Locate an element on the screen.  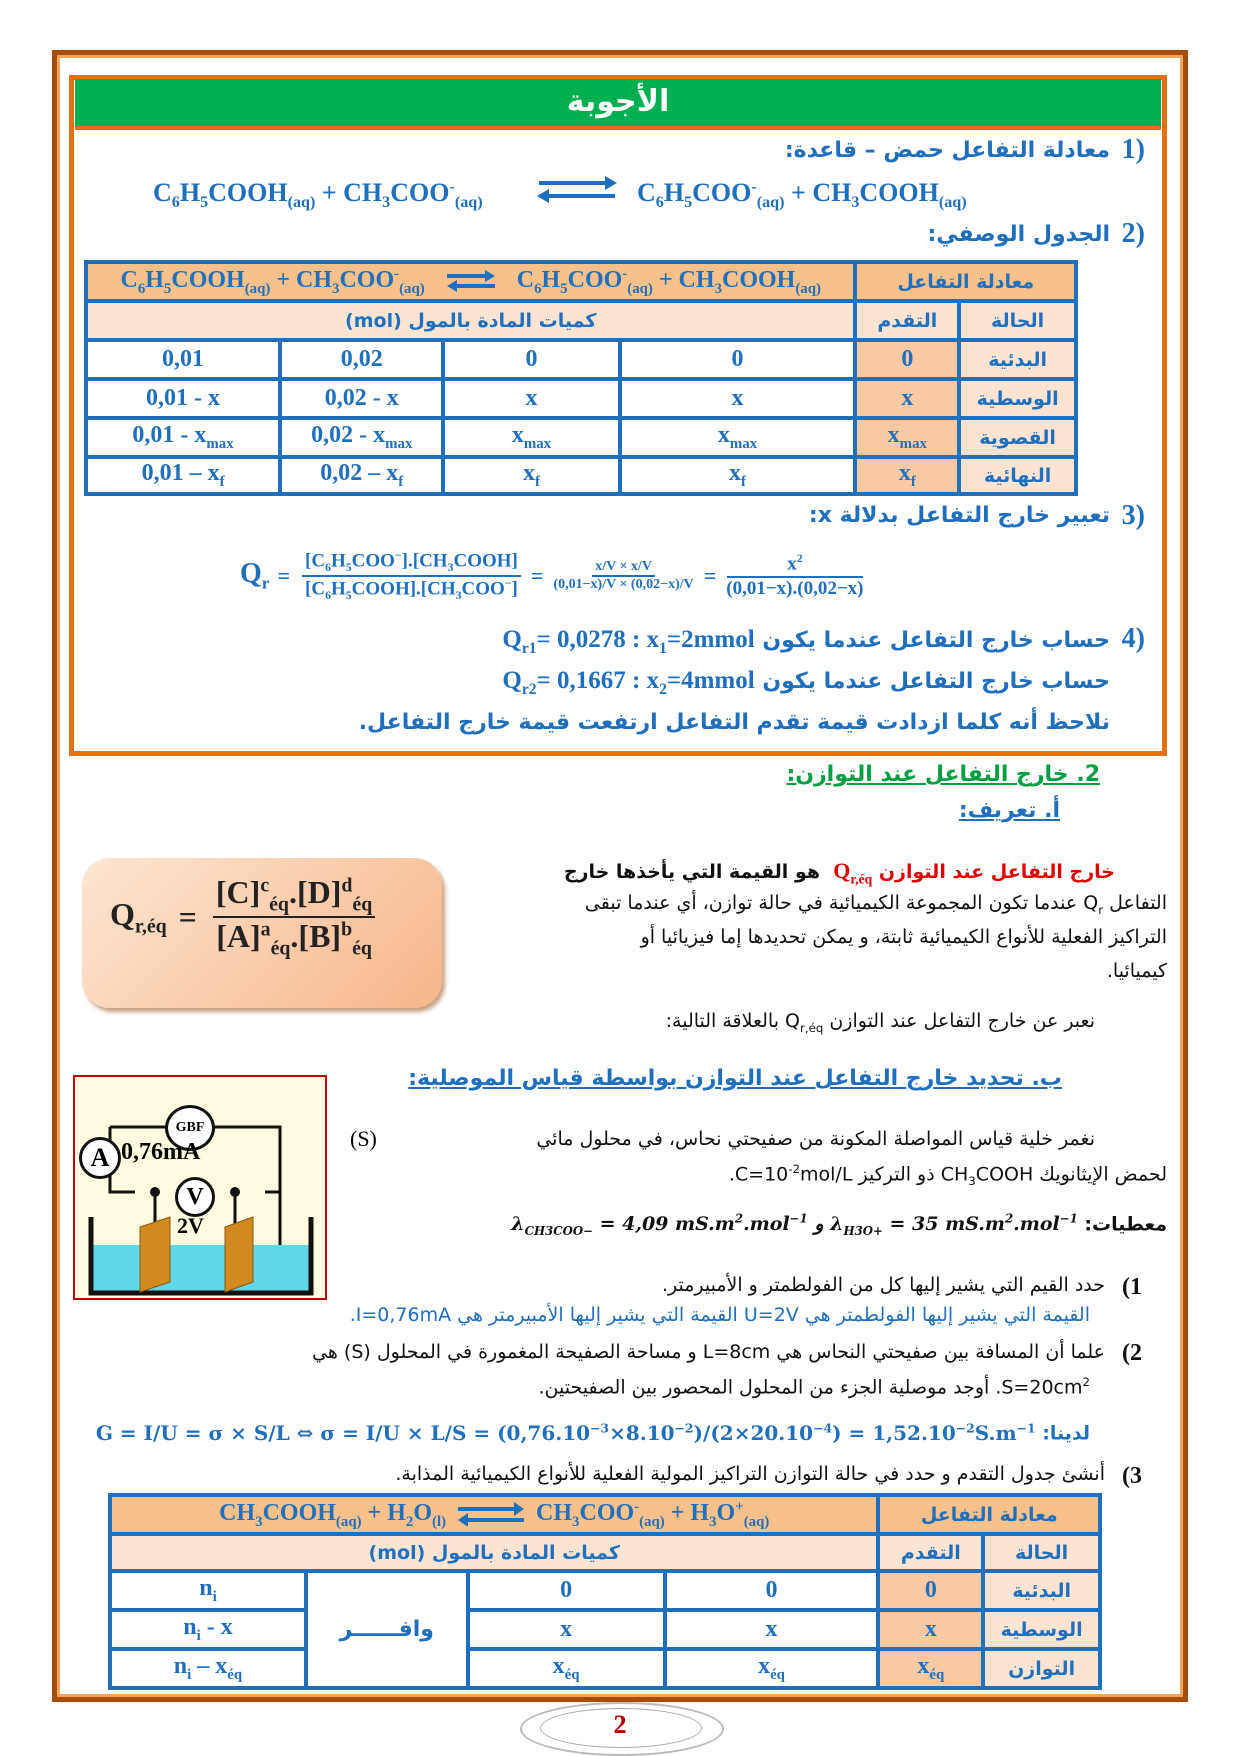
q1-heading: معادلة التفاعل حمض – قاعدة: is located at coordinates (947, 150).